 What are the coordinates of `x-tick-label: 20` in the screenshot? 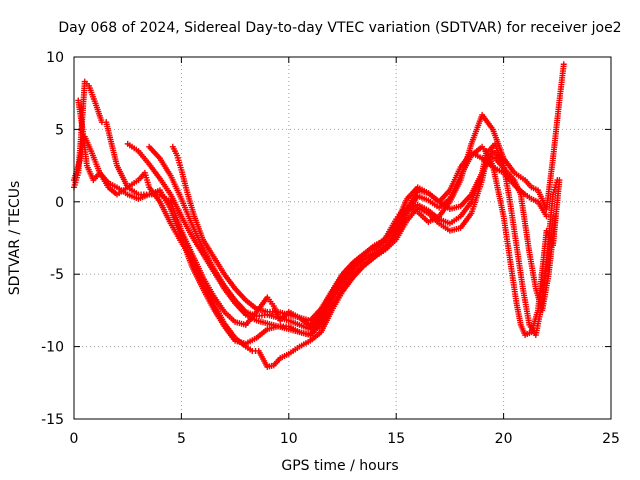 It's located at (504, 439).